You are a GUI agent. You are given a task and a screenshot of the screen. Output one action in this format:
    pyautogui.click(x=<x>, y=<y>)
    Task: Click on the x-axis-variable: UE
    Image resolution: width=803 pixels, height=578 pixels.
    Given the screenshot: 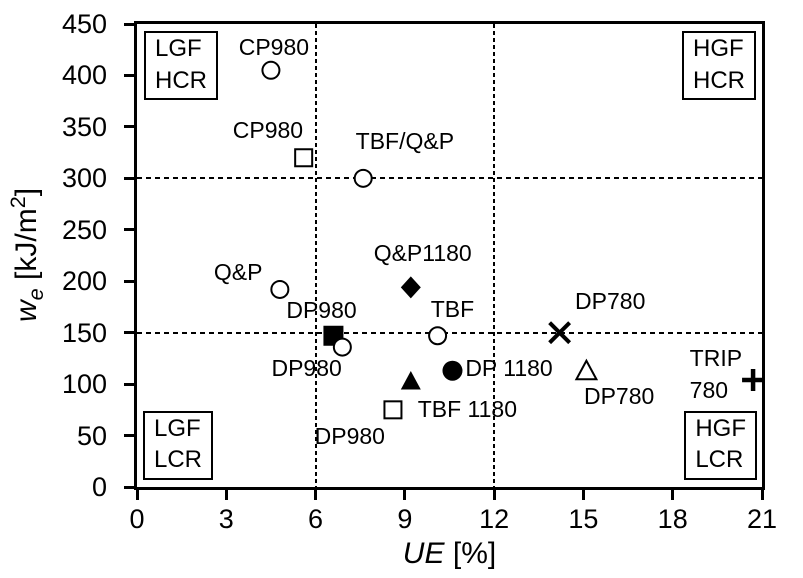 What is the action you would take?
    pyautogui.click(x=423, y=553)
    